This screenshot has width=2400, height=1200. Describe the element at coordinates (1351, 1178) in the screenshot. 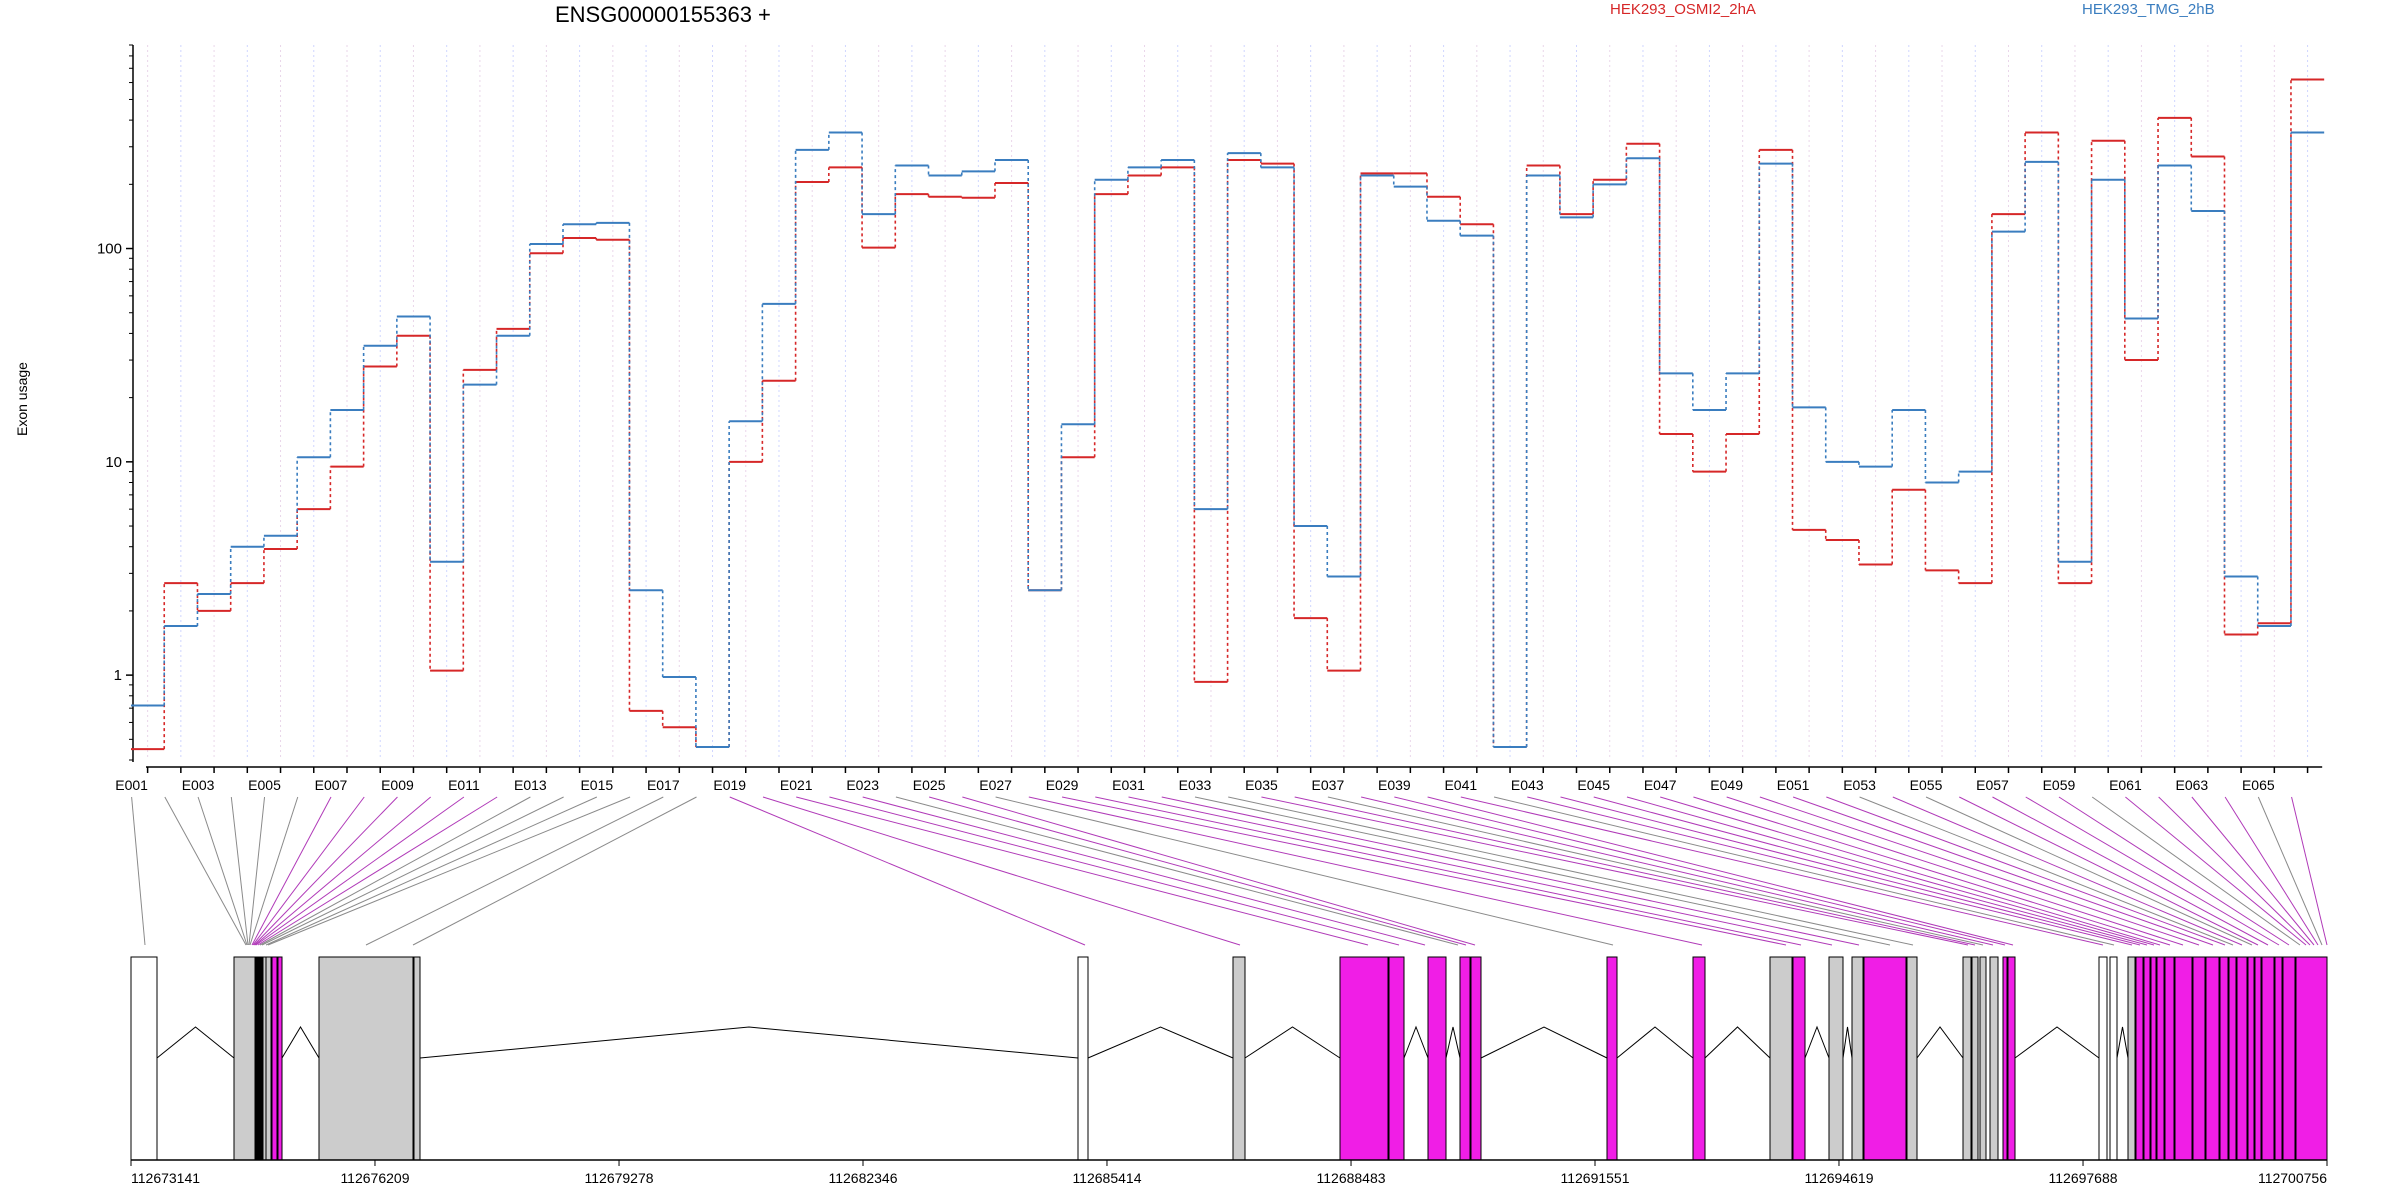

I see `genomic-tick-label: 112688483` at that location.